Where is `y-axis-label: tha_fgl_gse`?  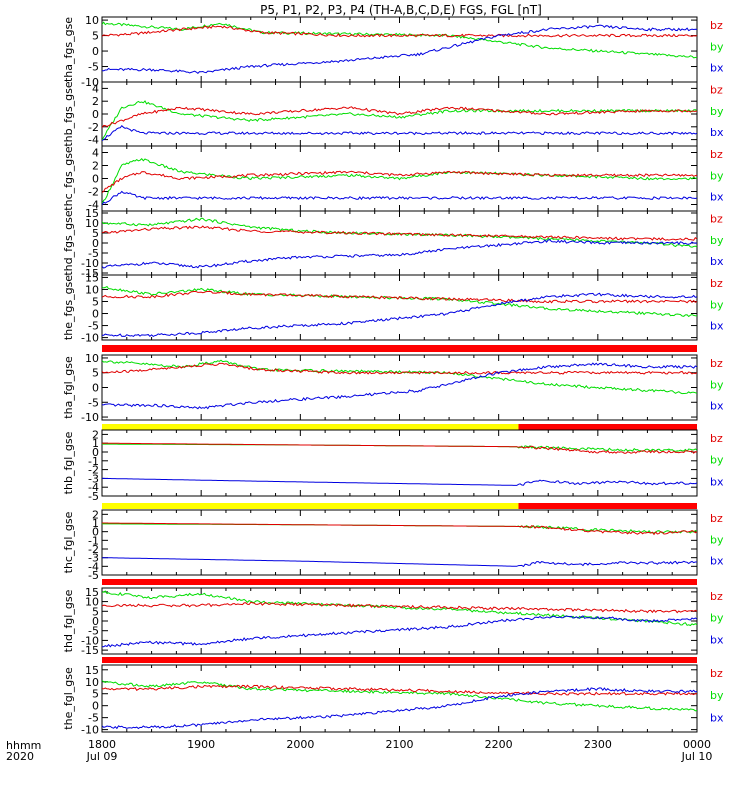 y-axis-label: tha_fgl_gse is located at coordinates (68, 387).